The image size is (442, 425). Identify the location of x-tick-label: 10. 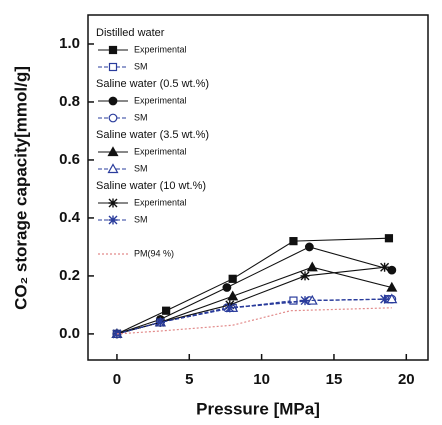
(261, 379).